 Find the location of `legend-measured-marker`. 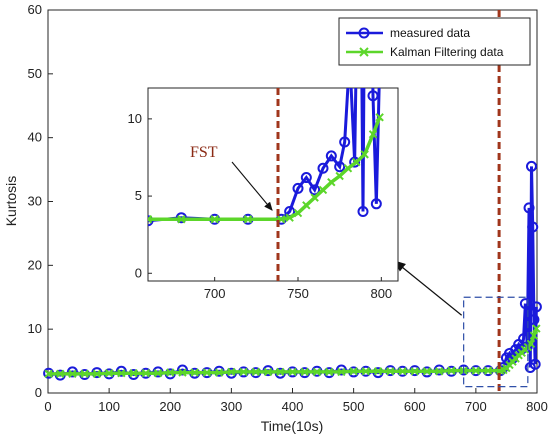

legend-measured-marker is located at coordinates (364, 33).